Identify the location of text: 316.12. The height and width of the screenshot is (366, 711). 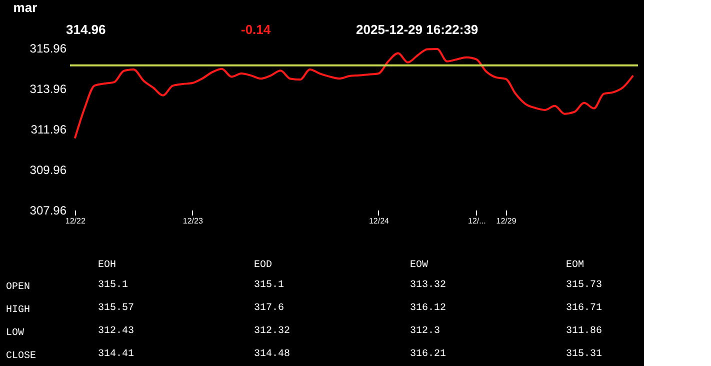
(428, 308).